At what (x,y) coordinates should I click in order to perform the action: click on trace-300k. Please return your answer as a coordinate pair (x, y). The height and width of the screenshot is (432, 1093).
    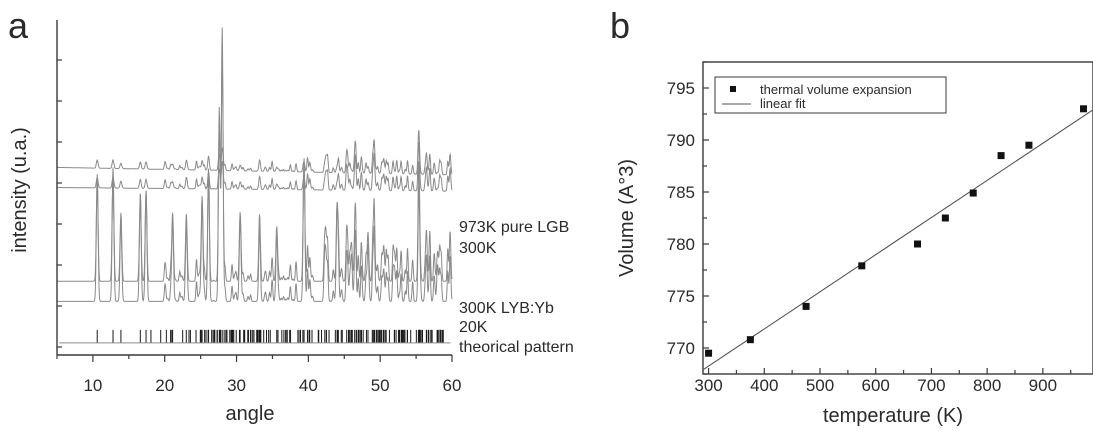
    Looking at the image, I should click on (255, 167).